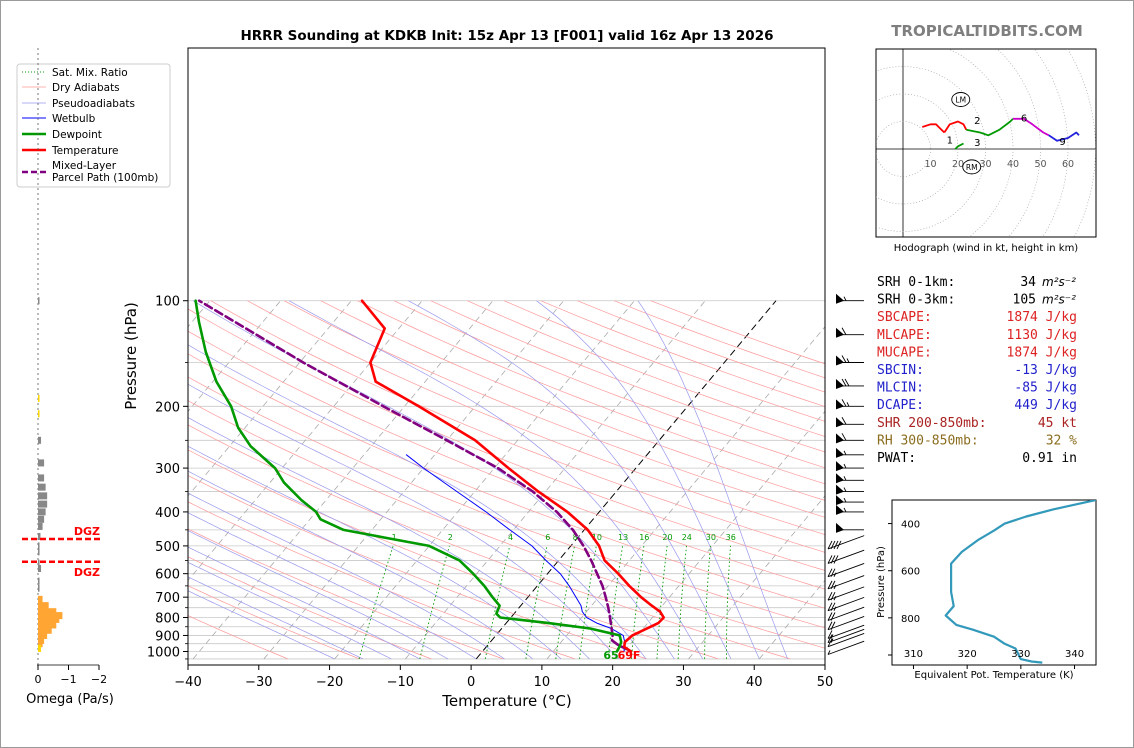 This screenshot has height=748, width=1134. I want to click on storm-motion-label: RM, so click(972, 167).